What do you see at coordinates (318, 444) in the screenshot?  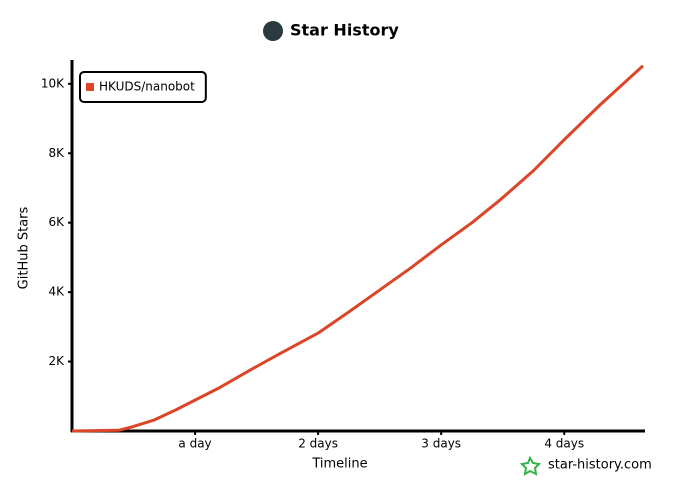 I see `x-tick-label: 2 days` at bounding box center [318, 444].